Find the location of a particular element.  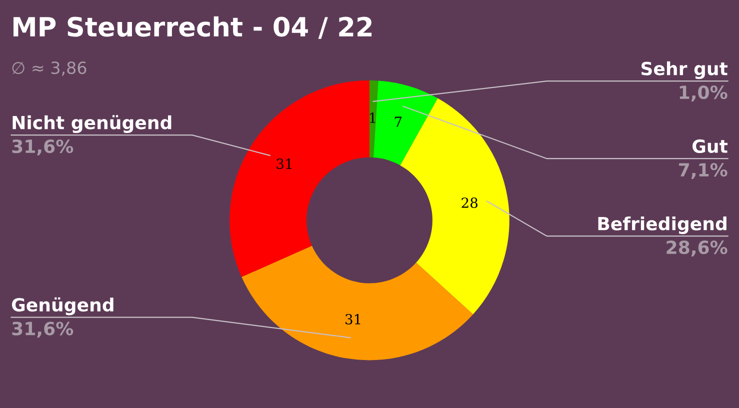

chart-subtitle: ∅ ≈ 3,86 is located at coordinates (49, 68).